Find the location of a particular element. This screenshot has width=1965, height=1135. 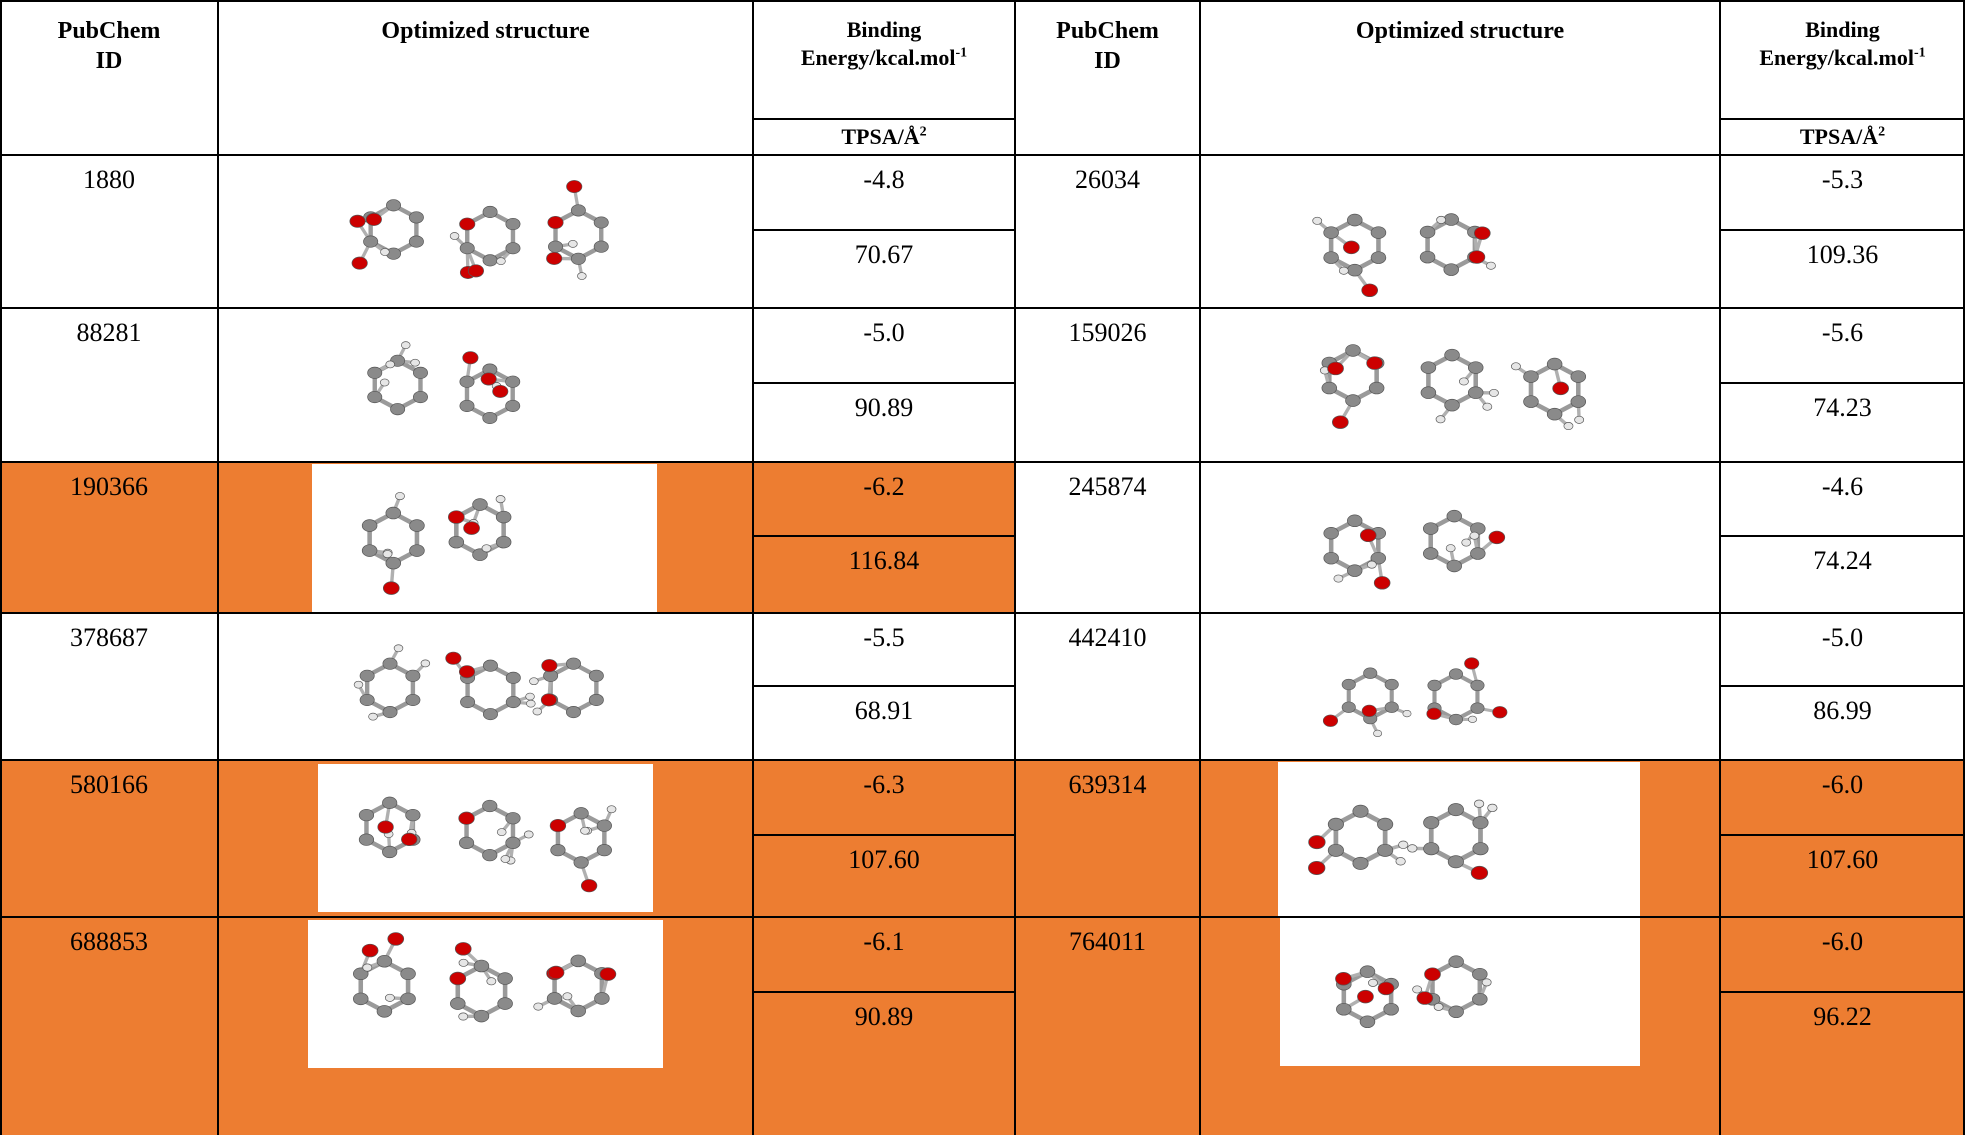

header-binding-energy-right: Binding Energy/kcal.mol-1 is located at coordinates (1842, 59).